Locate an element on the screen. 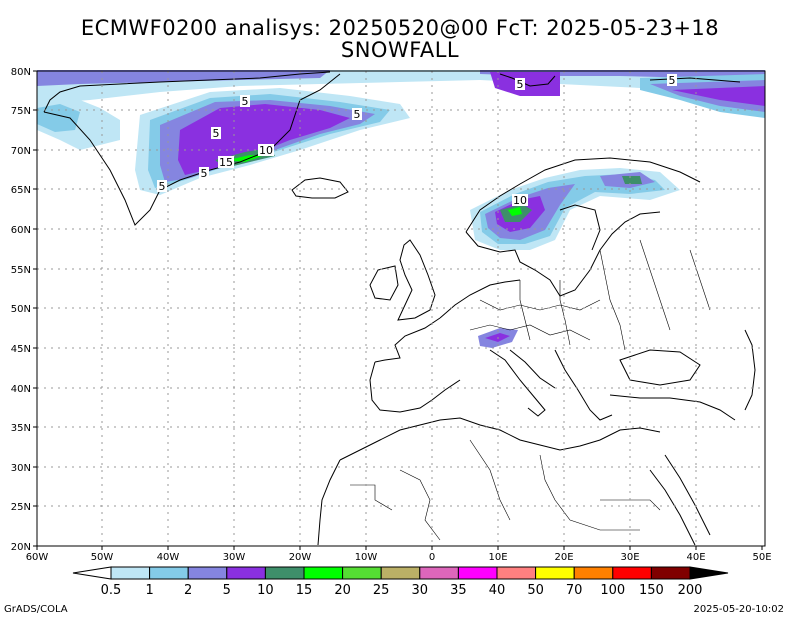  lat-label: 80N is located at coordinates (21, 72).